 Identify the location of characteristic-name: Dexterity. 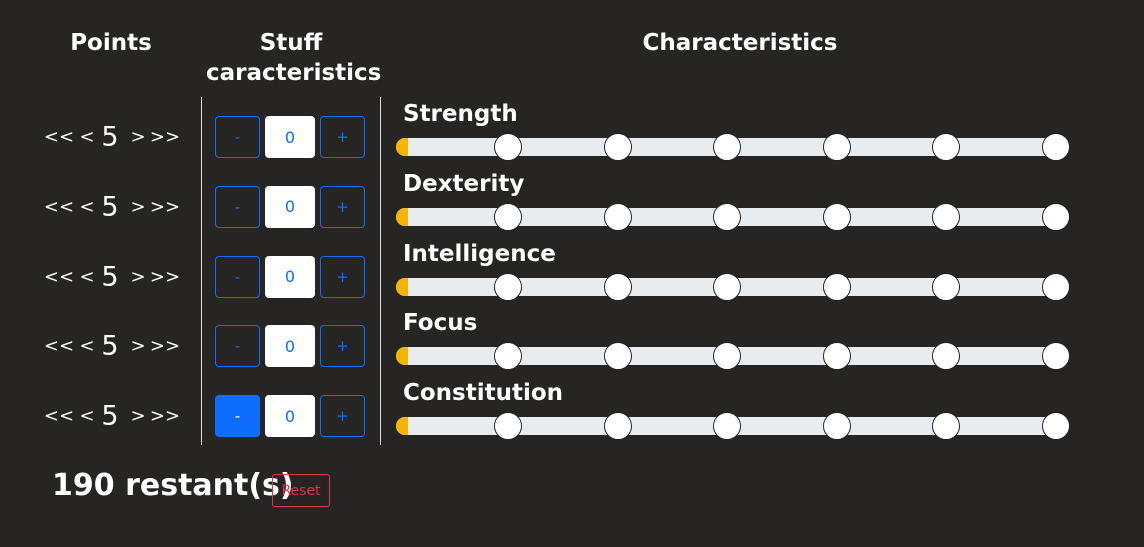
(464, 183).